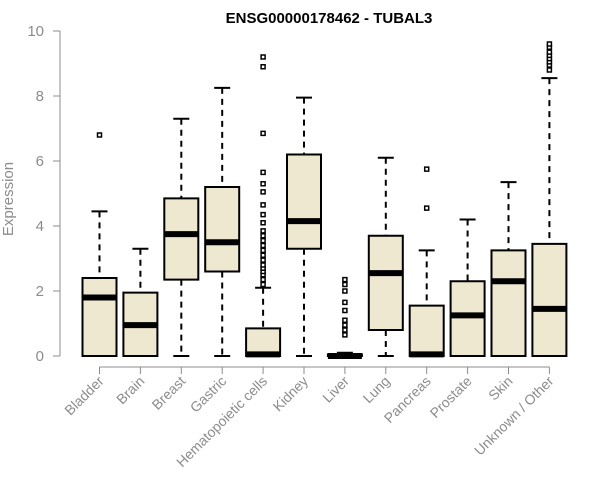  What do you see at coordinates (130, 390) in the screenshot?
I see `x-tick-label: Brain` at bounding box center [130, 390].